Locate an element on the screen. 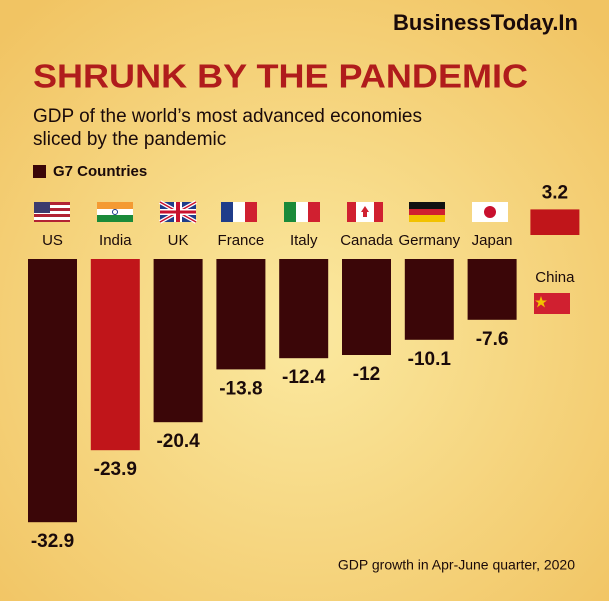 Image resolution: width=609 pixels, height=601 pixels. value-label: -23.9 is located at coordinates (115, 469).